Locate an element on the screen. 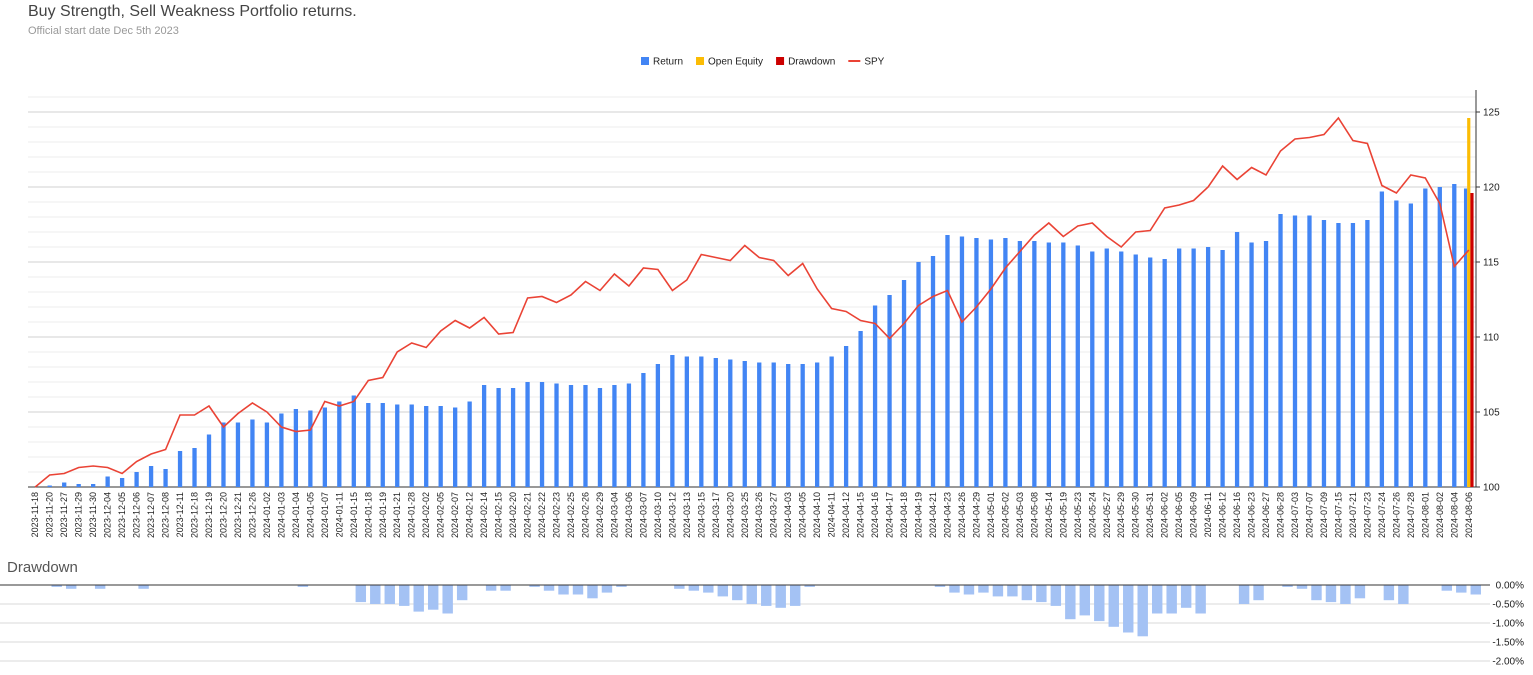  x-tick-label: 2024-01-04 is located at coordinates (296, 515).